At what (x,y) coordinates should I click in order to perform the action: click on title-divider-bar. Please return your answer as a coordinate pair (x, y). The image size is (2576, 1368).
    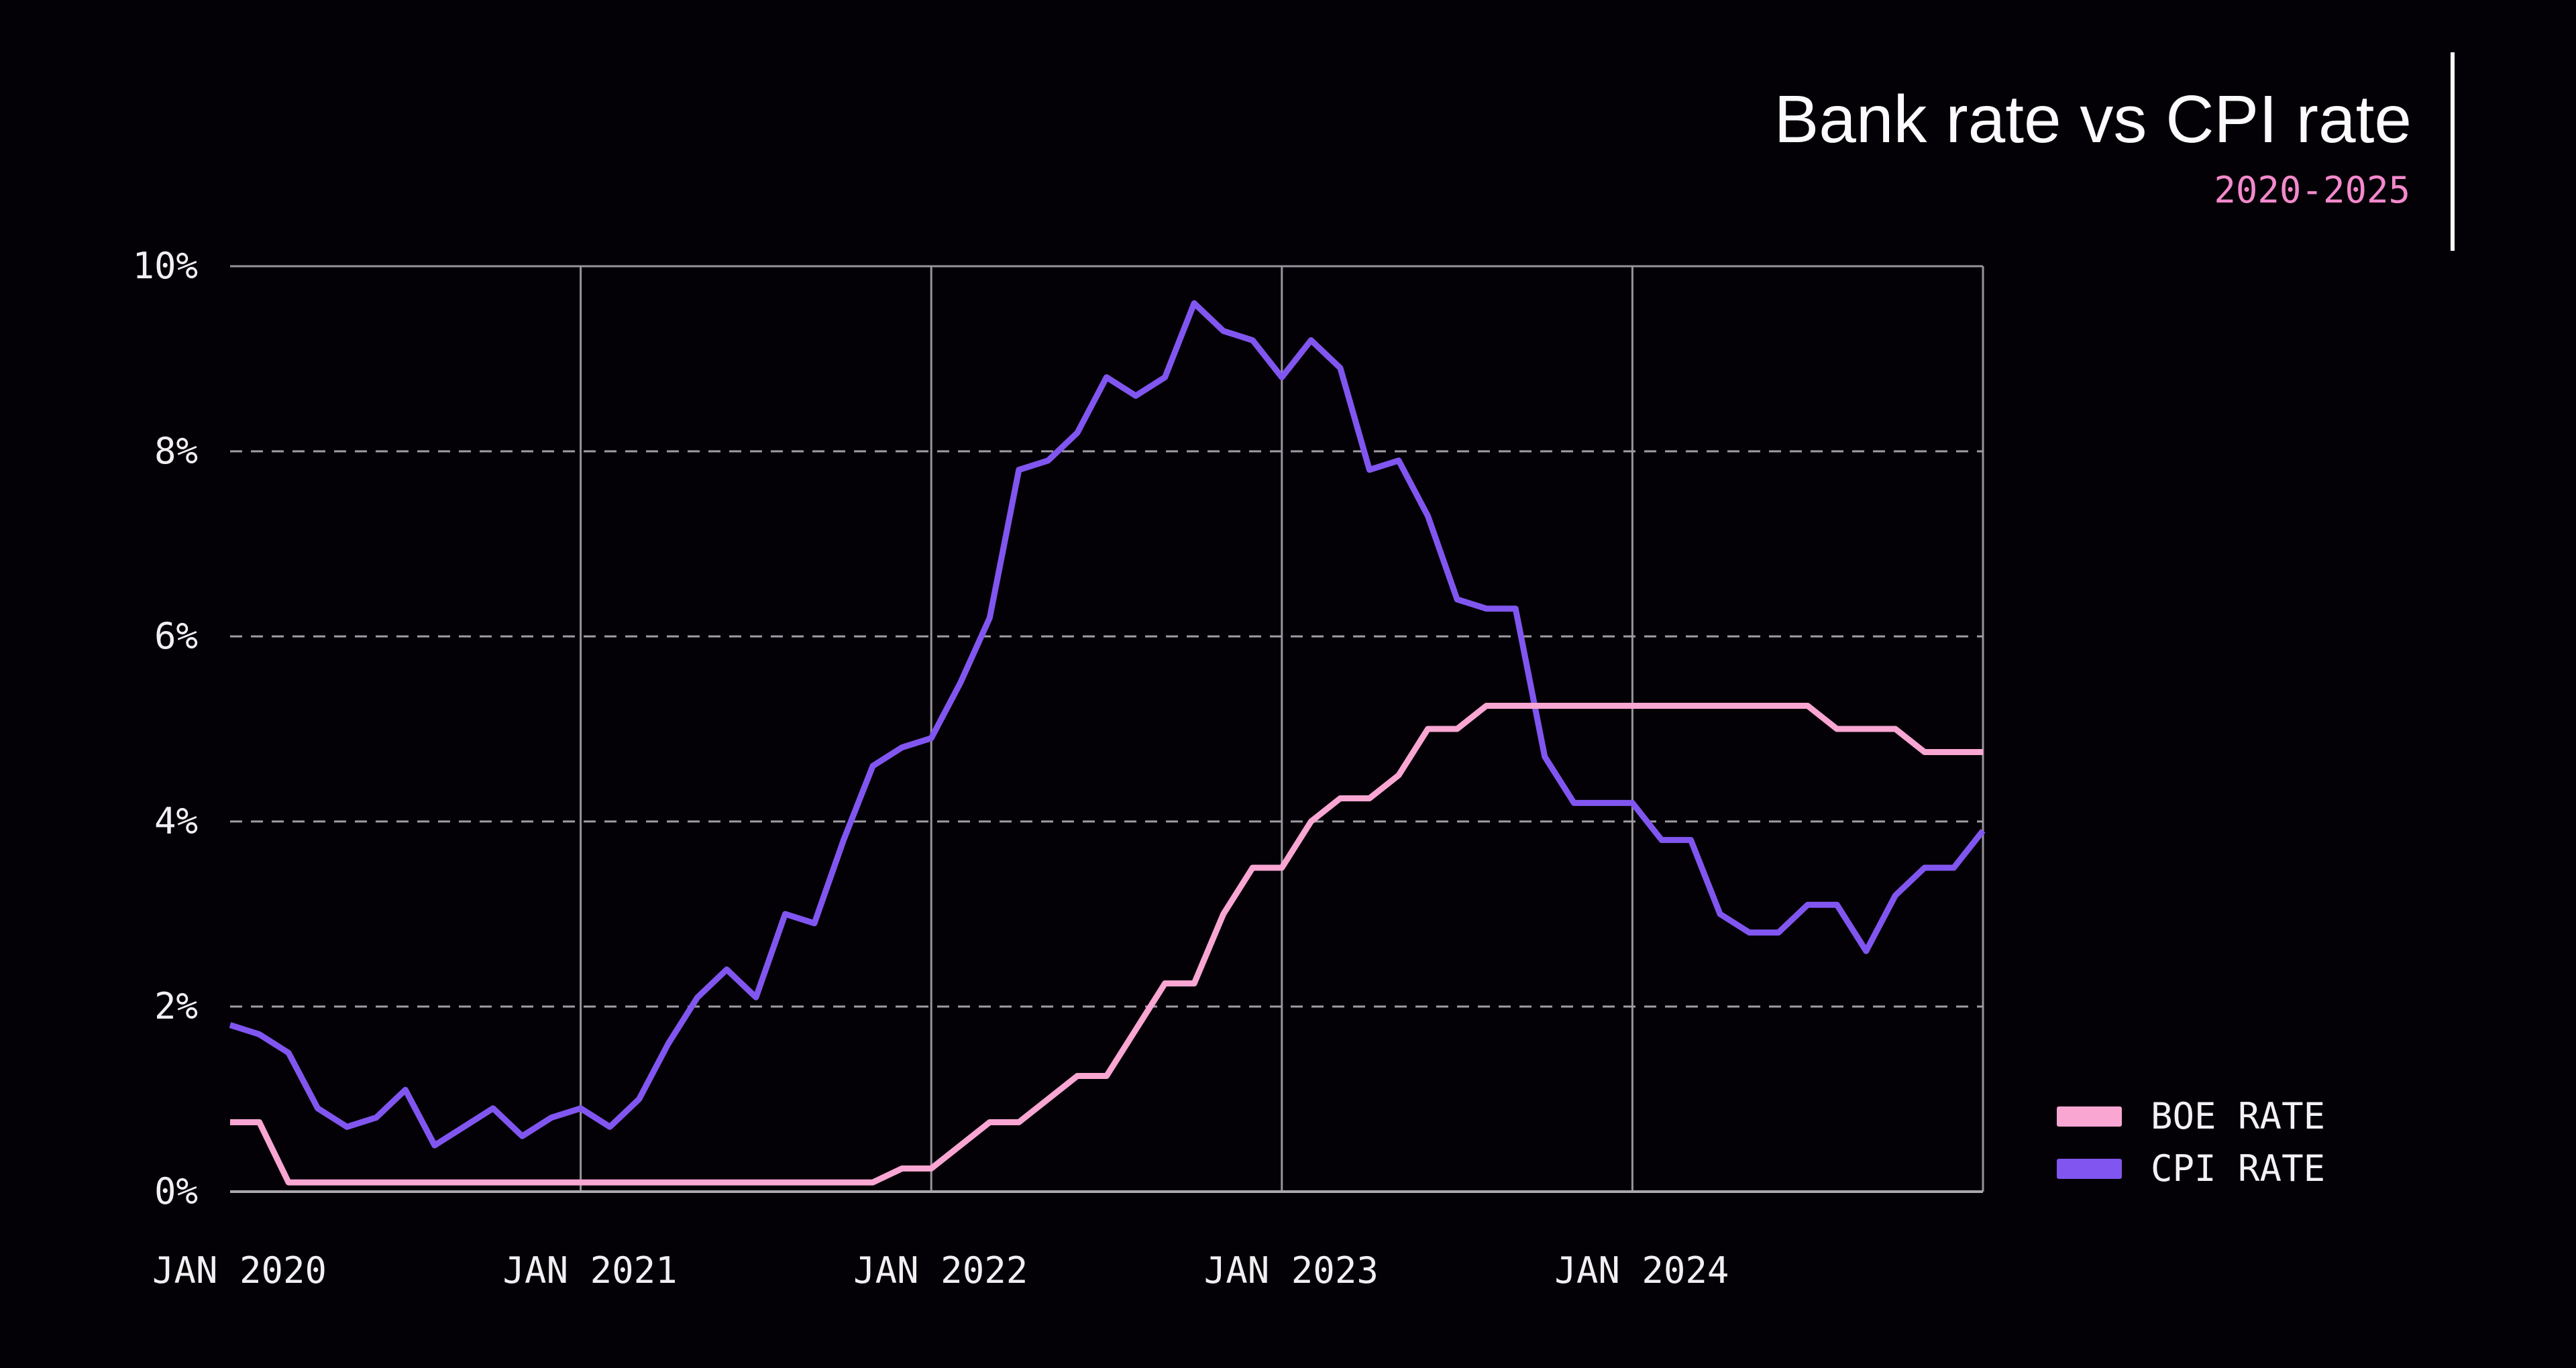
    Looking at the image, I should click on (2453, 151).